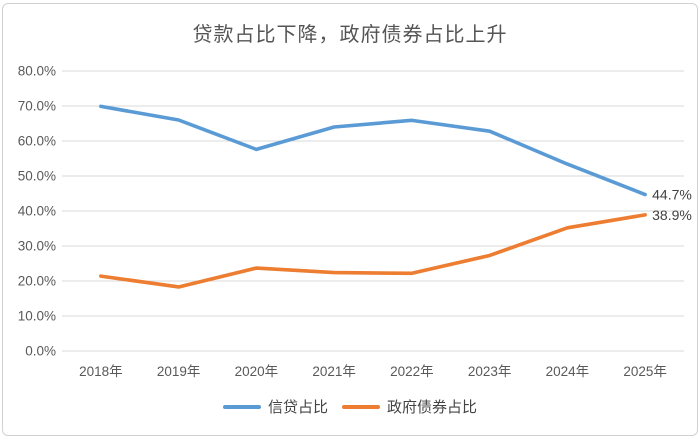 Image resolution: width=700 pixels, height=437 pixels. I want to click on x-tick-label: 2021年, so click(334, 371).